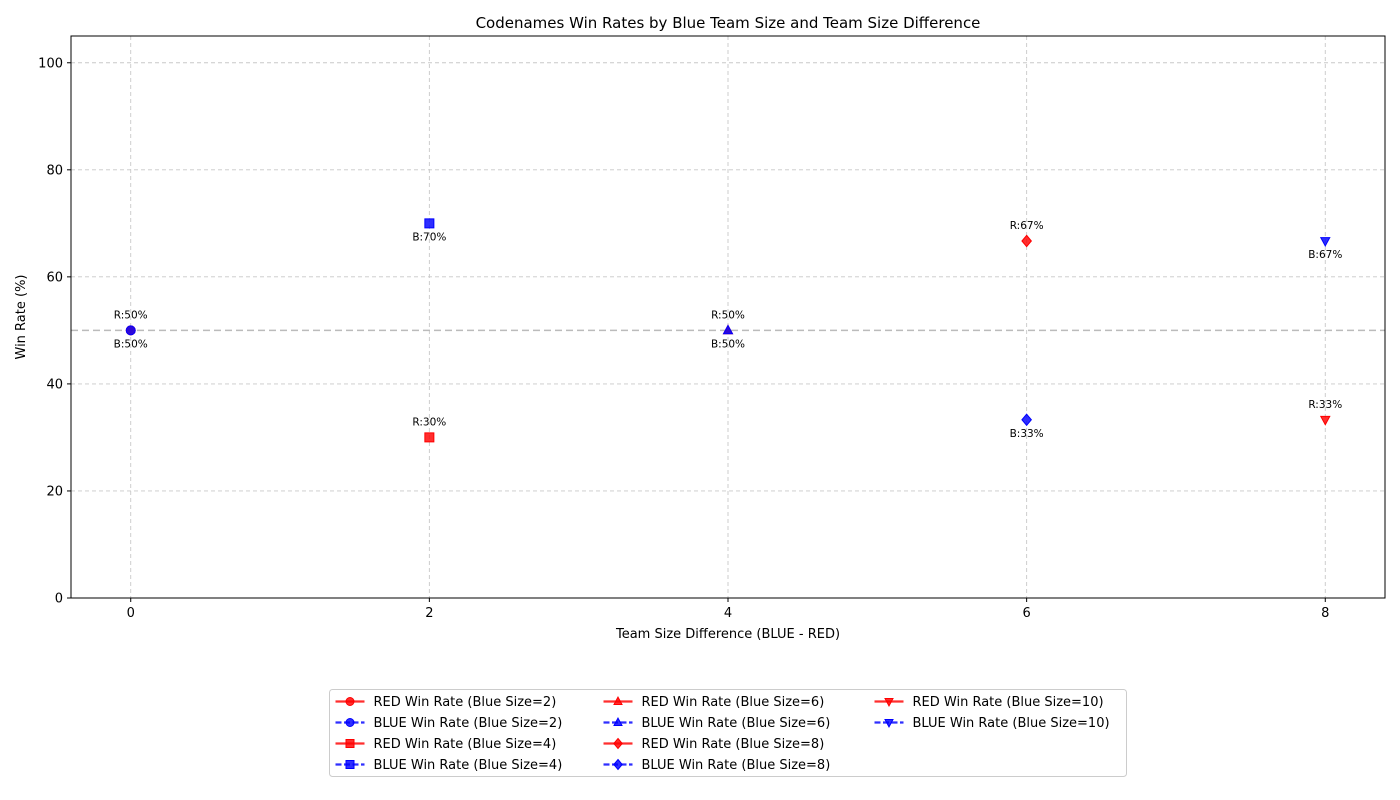 The height and width of the screenshot is (800, 1400). What do you see at coordinates (59, 599) in the screenshot?
I see `y-tick-label-0: 0` at bounding box center [59, 599].